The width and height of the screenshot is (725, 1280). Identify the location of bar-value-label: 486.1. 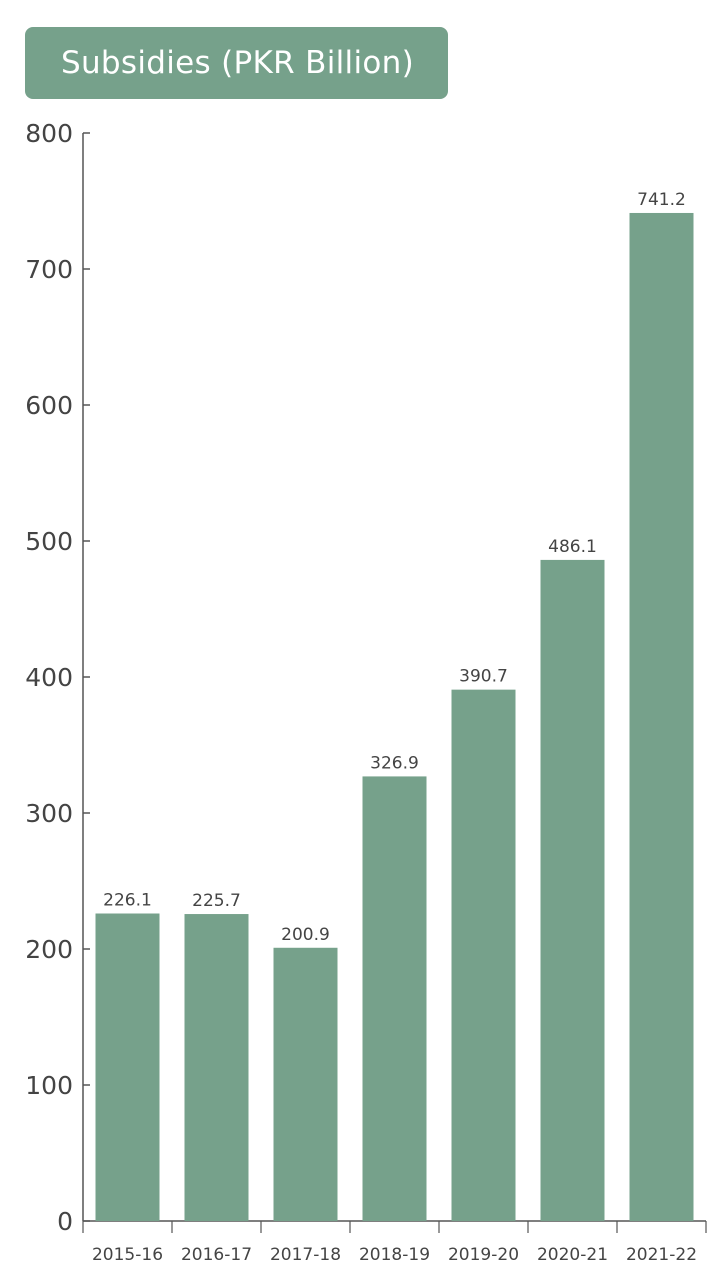
(572, 547).